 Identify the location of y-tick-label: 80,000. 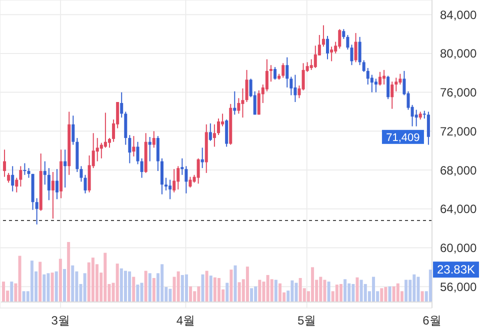
(459, 53).